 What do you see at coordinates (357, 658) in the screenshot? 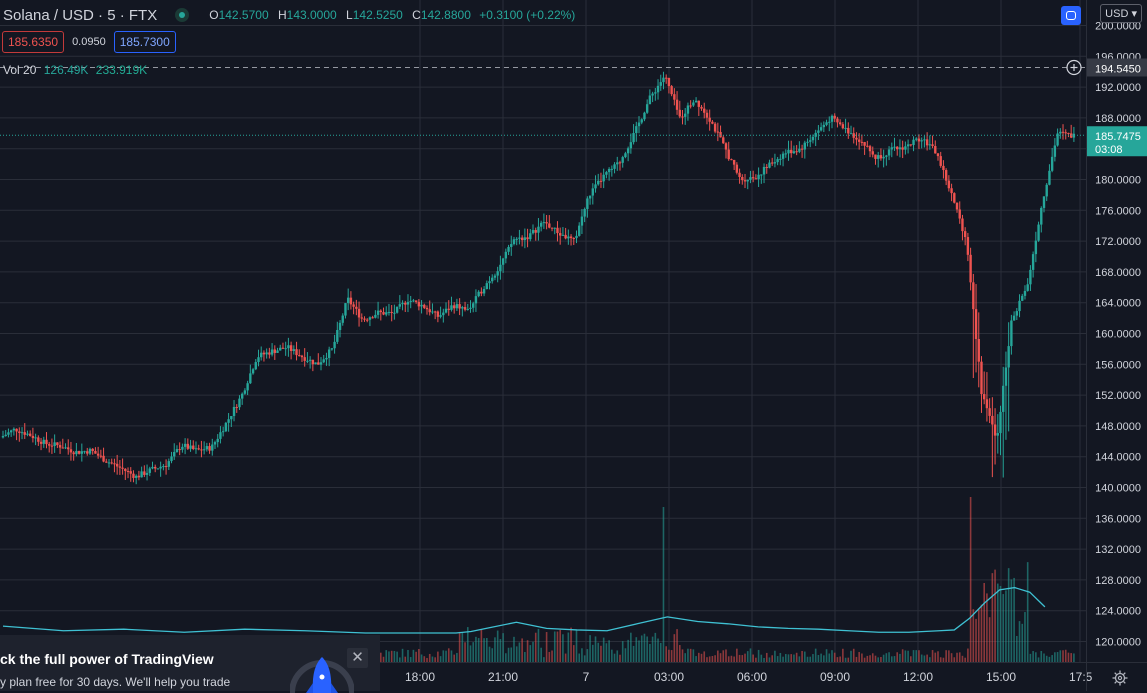
I see `close-icon: ✕` at bounding box center [357, 658].